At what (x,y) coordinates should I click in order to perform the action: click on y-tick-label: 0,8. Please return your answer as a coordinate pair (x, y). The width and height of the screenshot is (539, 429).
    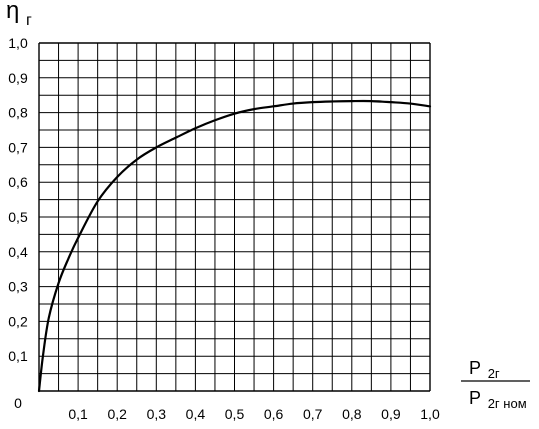
    Looking at the image, I should click on (18, 113).